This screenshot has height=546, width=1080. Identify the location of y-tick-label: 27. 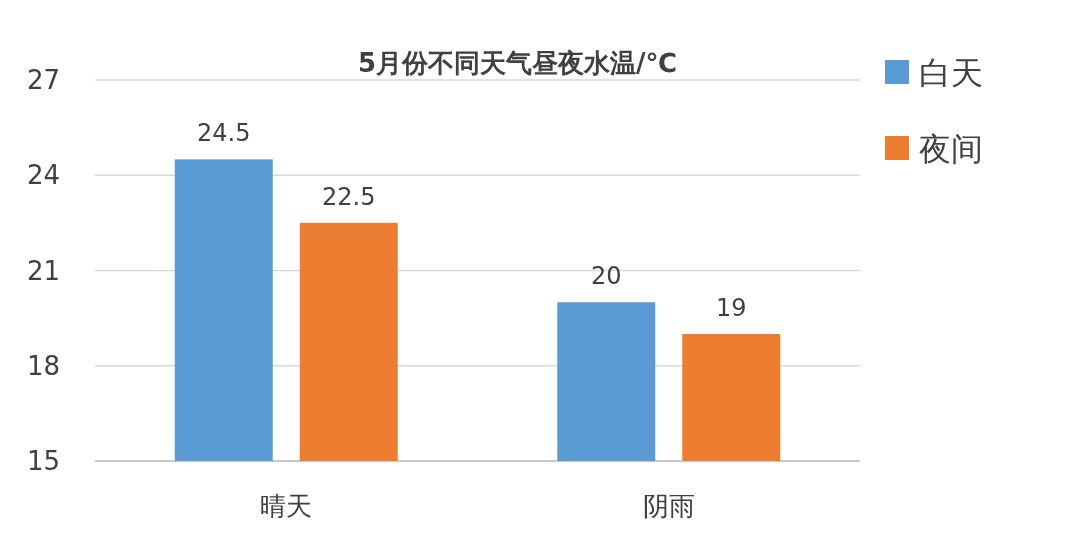
(43, 80).